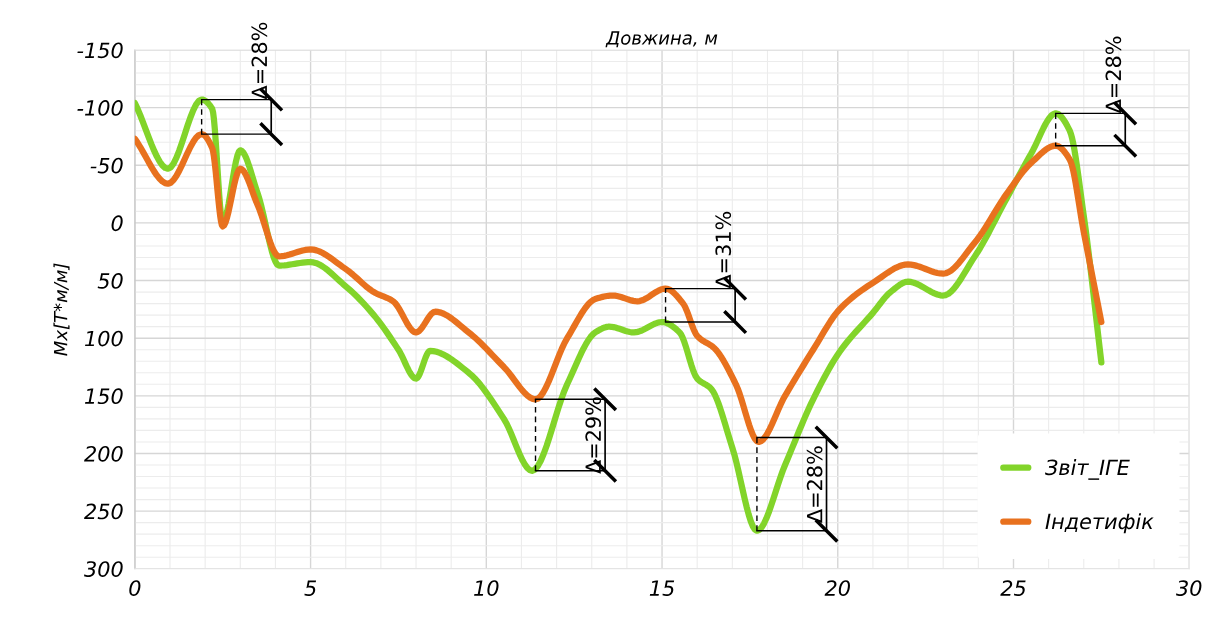  I want to click on annotation: Δ=31%, so click(723, 250).